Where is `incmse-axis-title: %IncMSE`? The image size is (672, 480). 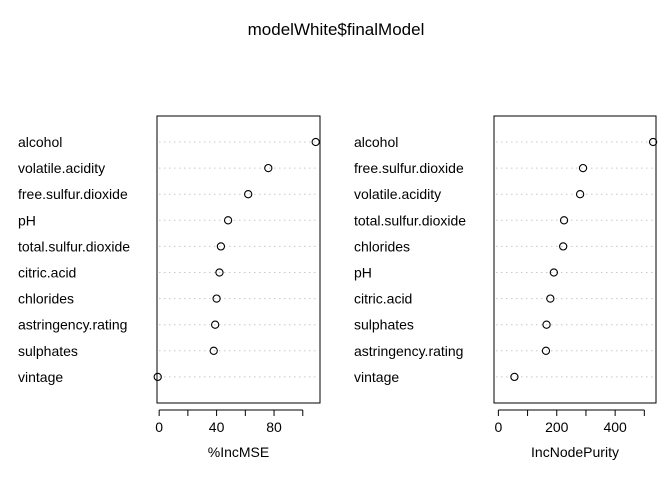
incmse-axis-title: %IncMSE is located at coordinates (238, 452).